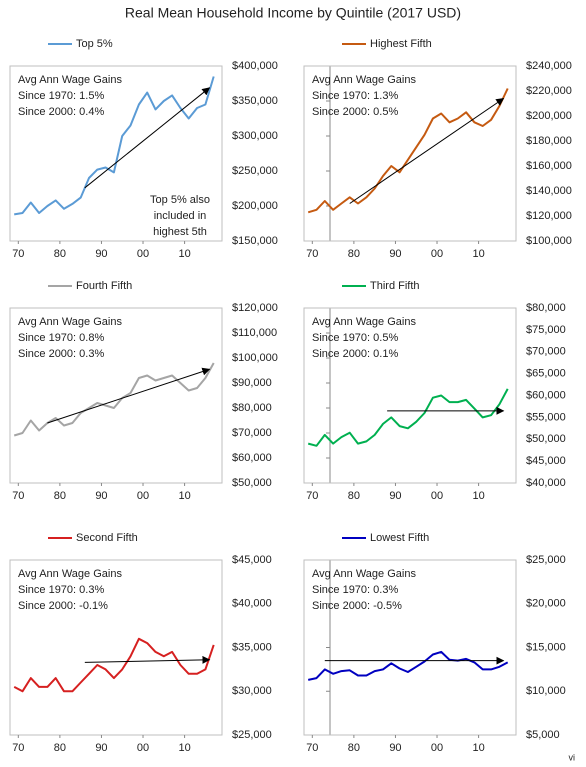 The width and height of the screenshot is (586, 767). Describe the element at coordinates (543, 735) in the screenshot. I see `y-tick-label: $5,000` at that location.